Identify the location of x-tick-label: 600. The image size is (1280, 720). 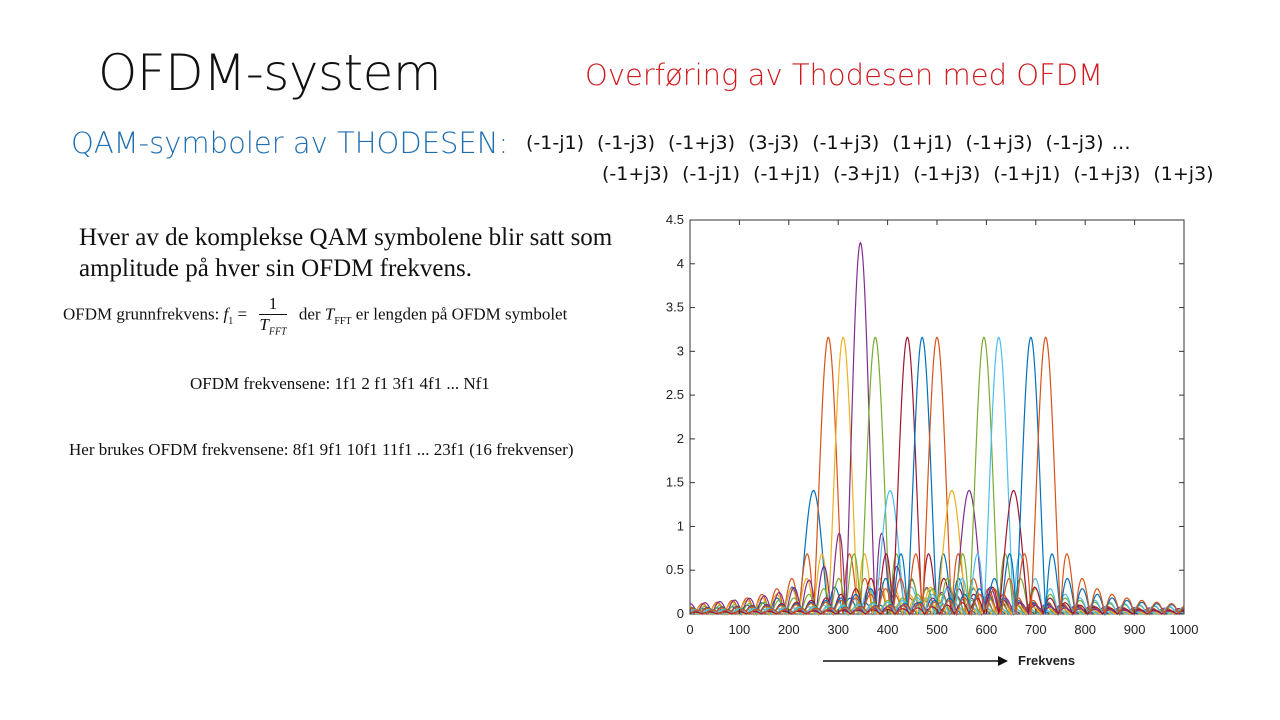
(987, 629).